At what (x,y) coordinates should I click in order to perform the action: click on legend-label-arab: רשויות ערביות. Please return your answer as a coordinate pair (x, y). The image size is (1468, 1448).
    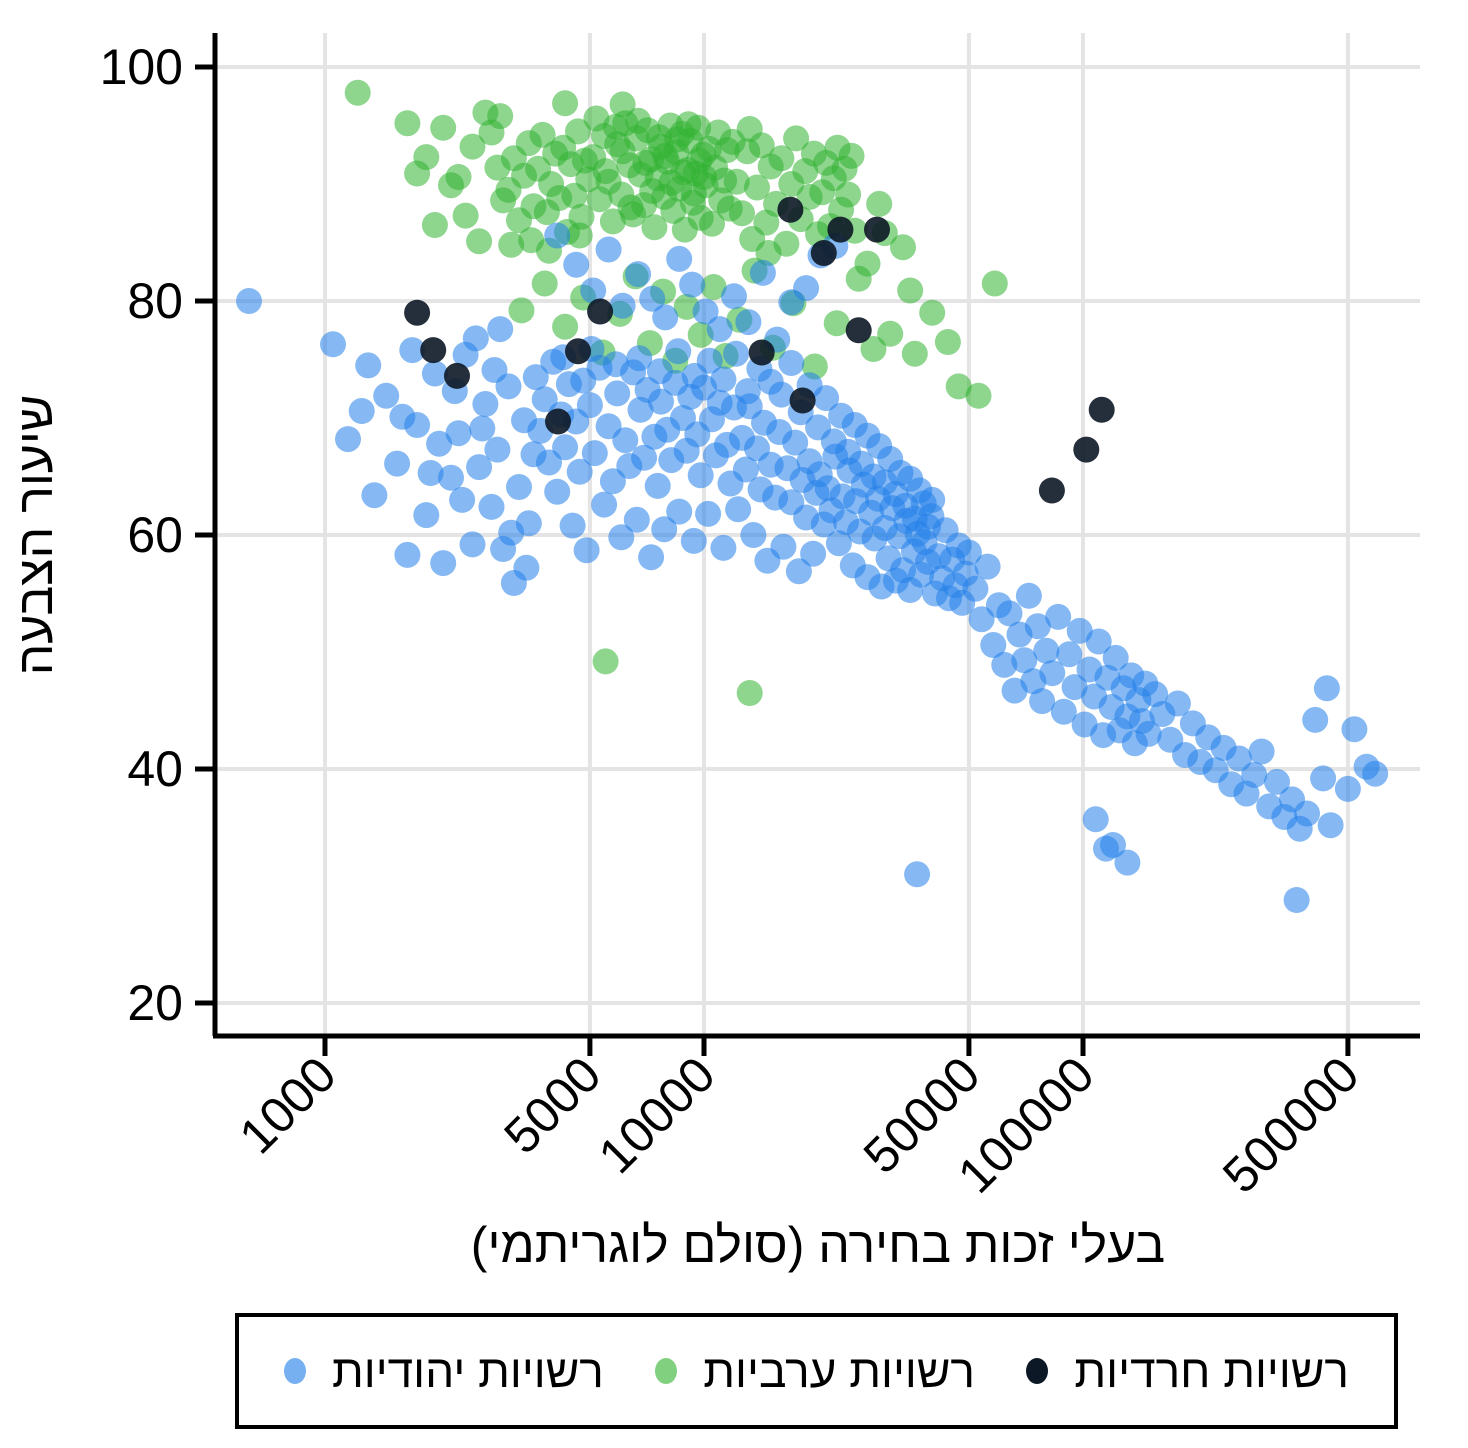
    Looking at the image, I should click on (839, 1371).